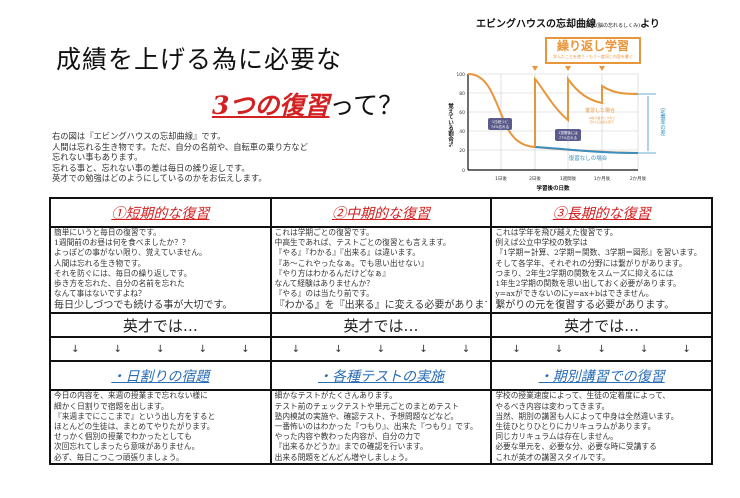  I want to click on svg-text: 忘れる割合も低下, so click(602, 121).